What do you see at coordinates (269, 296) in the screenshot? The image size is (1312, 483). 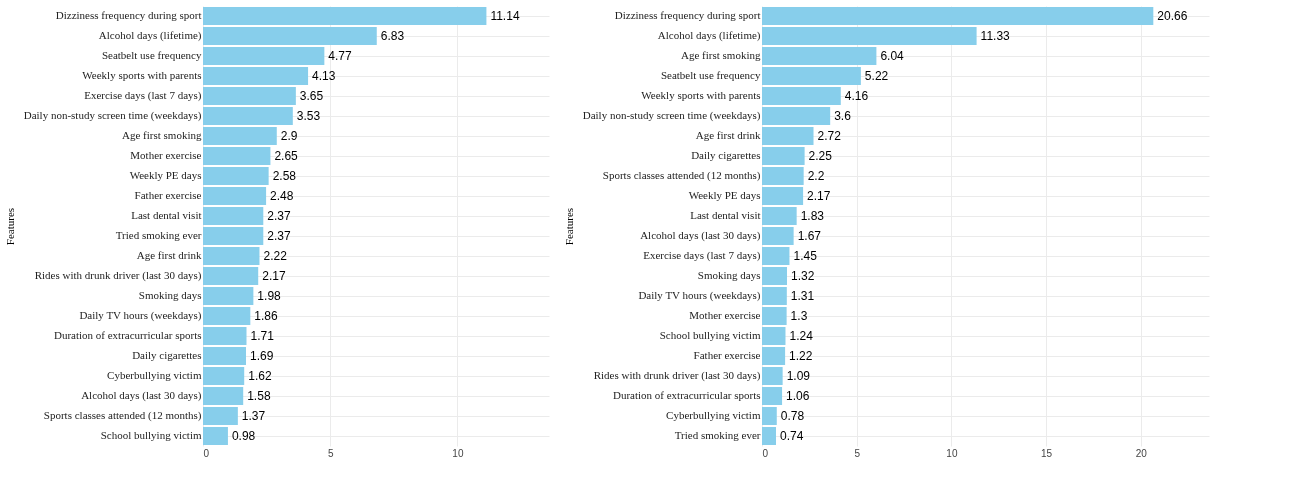 I see `data-label: 1.98` at bounding box center [269, 296].